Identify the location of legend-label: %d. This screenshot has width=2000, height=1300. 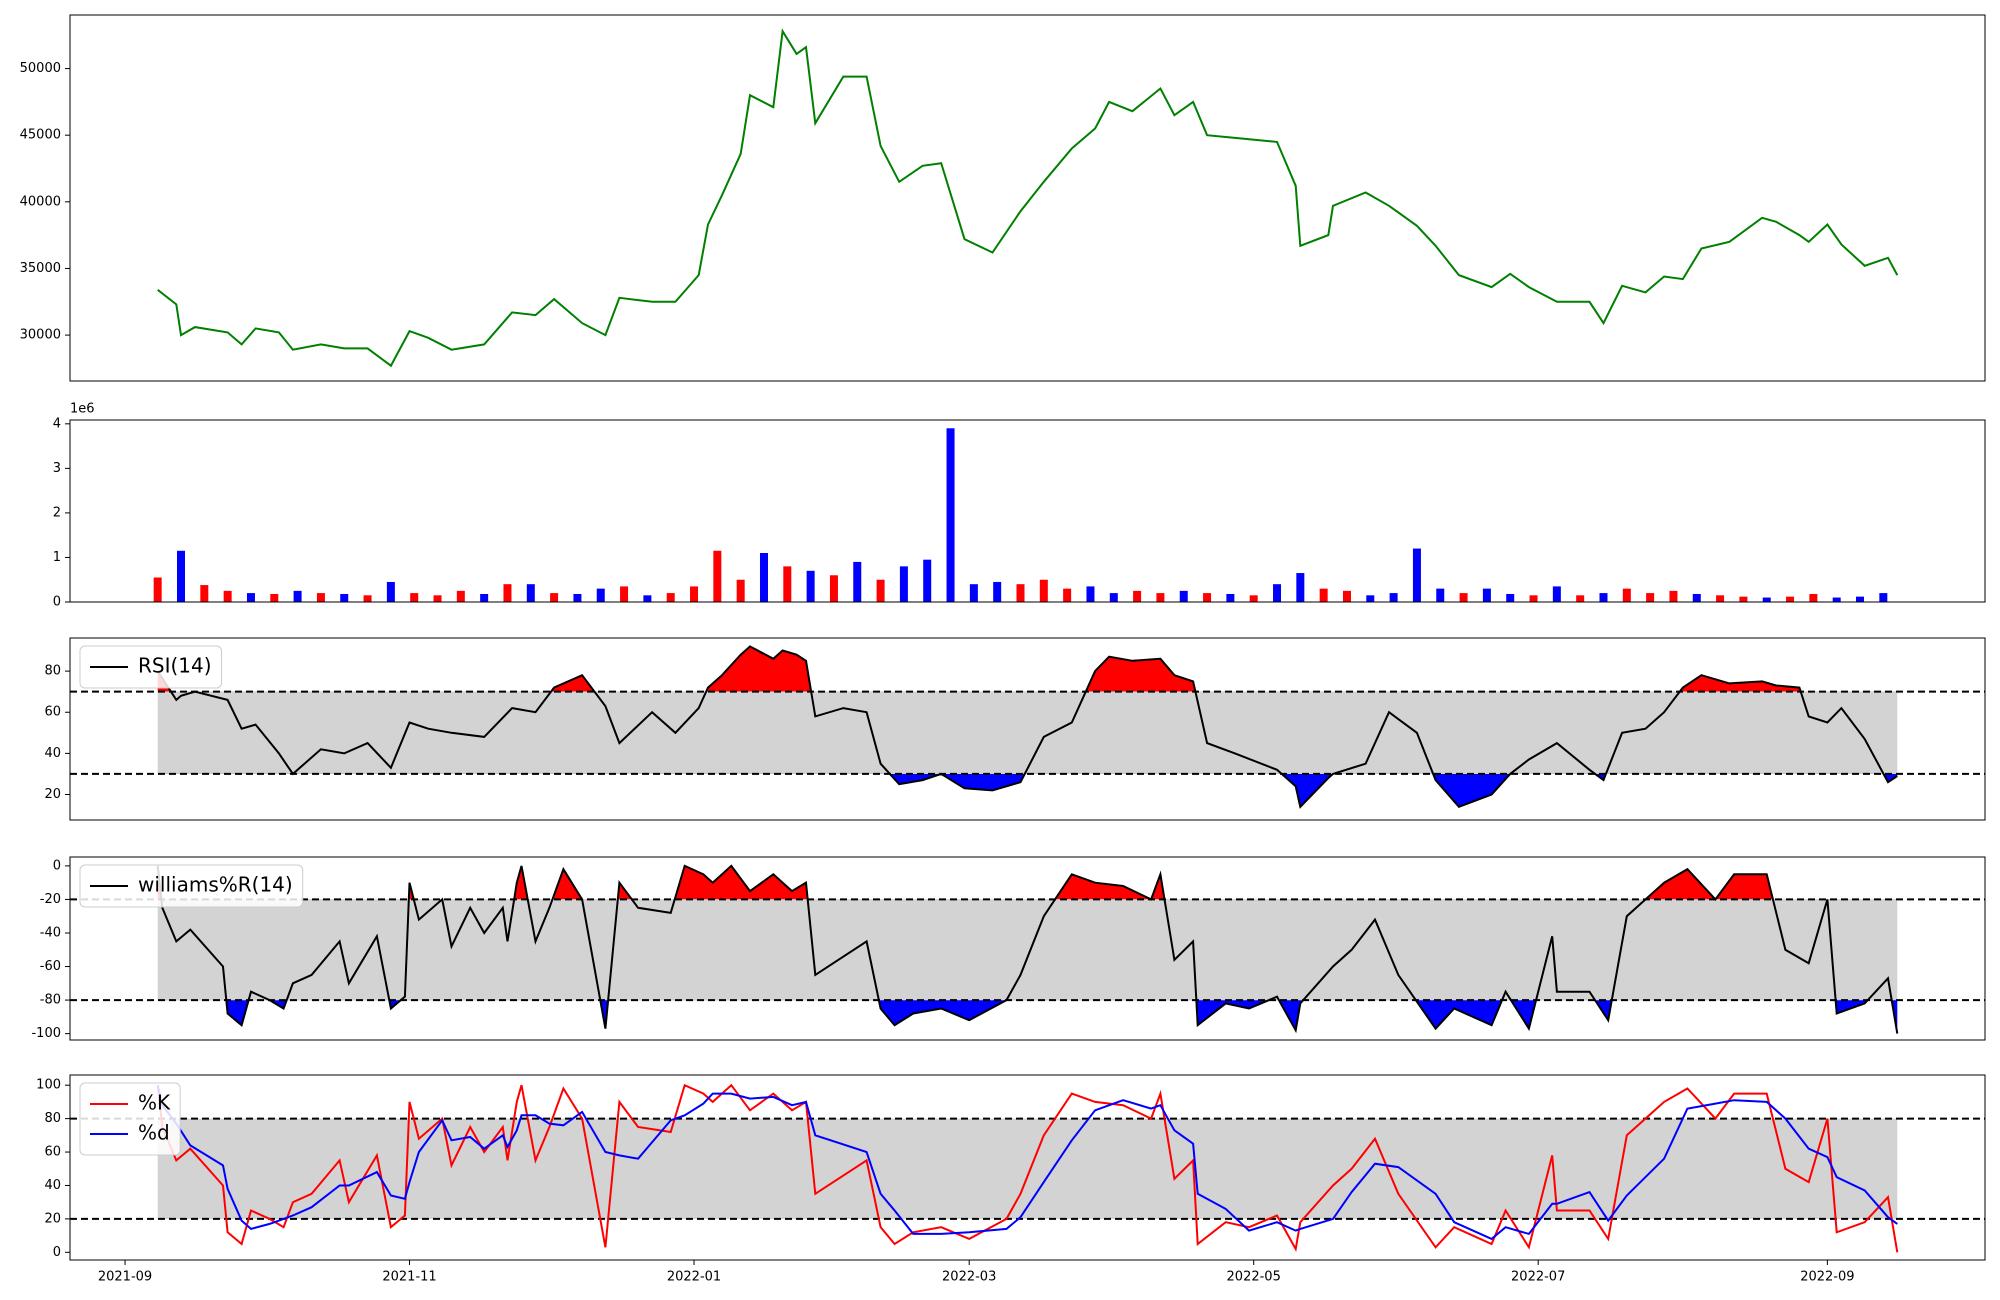
(154, 1133).